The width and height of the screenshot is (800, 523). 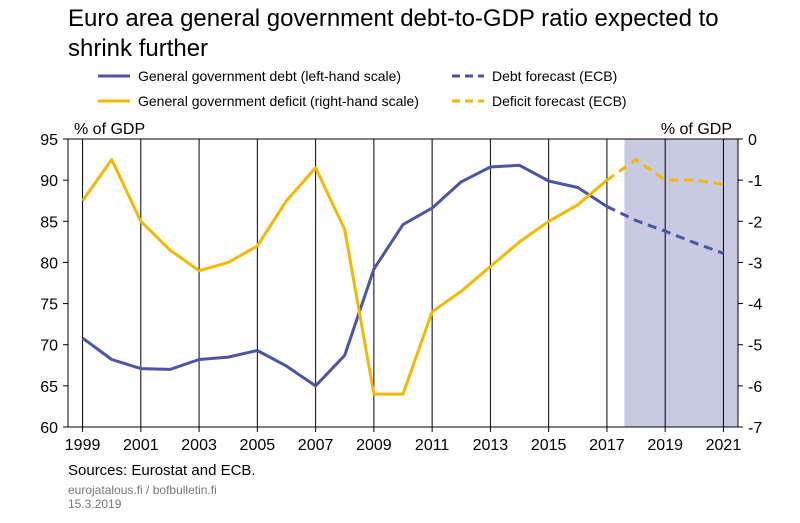 What do you see at coordinates (755, 387) in the screenshot?
I see `right-tick-label--6: -6` at bounding box center [755, 387].